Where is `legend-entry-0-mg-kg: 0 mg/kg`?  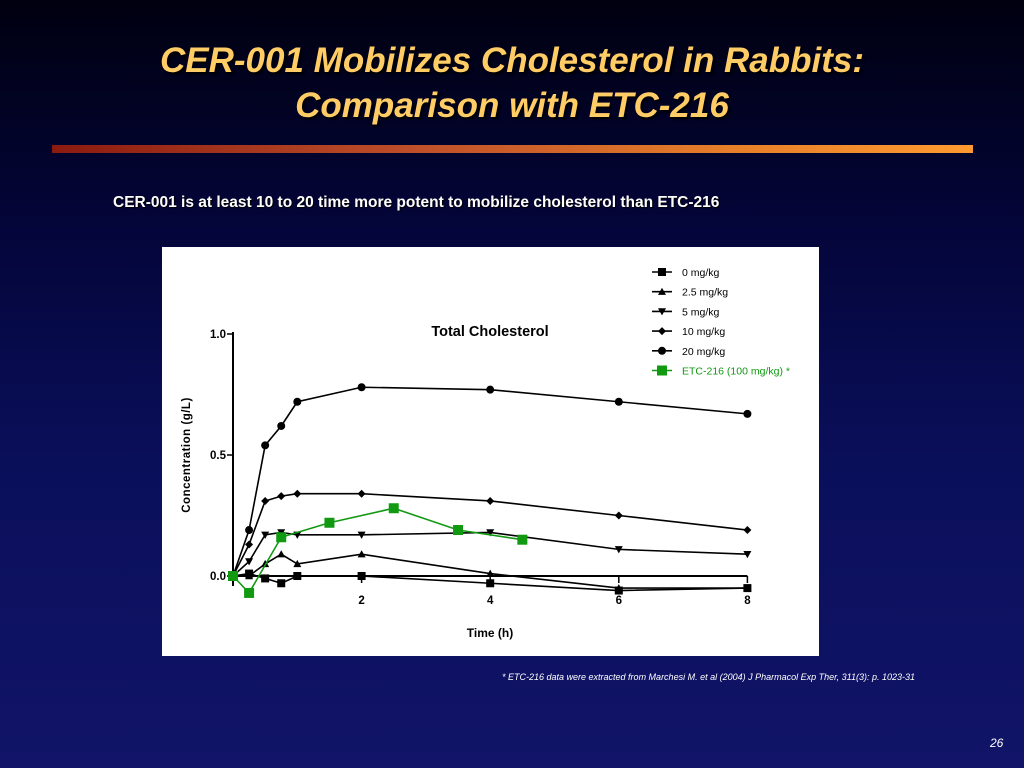 legend-entry-0-mg-kg: 0 mg/kg is located at coordinates (686, 273).